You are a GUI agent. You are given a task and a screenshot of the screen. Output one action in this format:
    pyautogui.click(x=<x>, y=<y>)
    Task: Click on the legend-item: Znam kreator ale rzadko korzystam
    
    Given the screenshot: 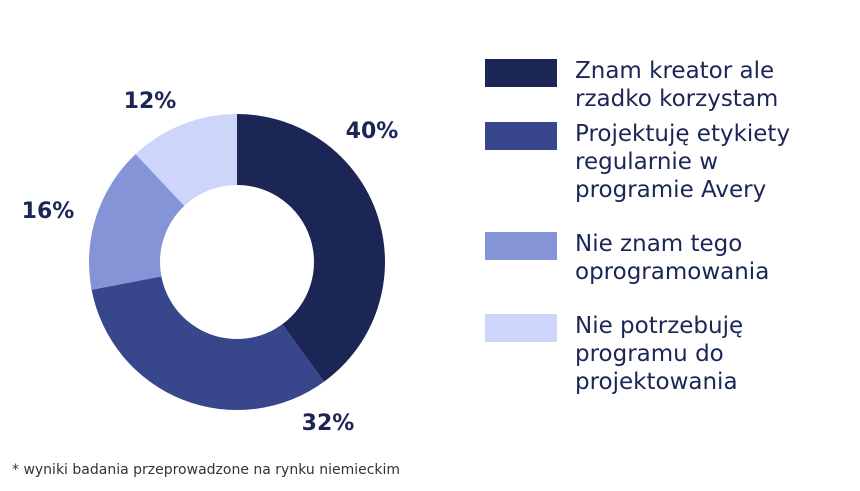 What is the action you would take?
    pyautogui.click(x=661, y=85)
    